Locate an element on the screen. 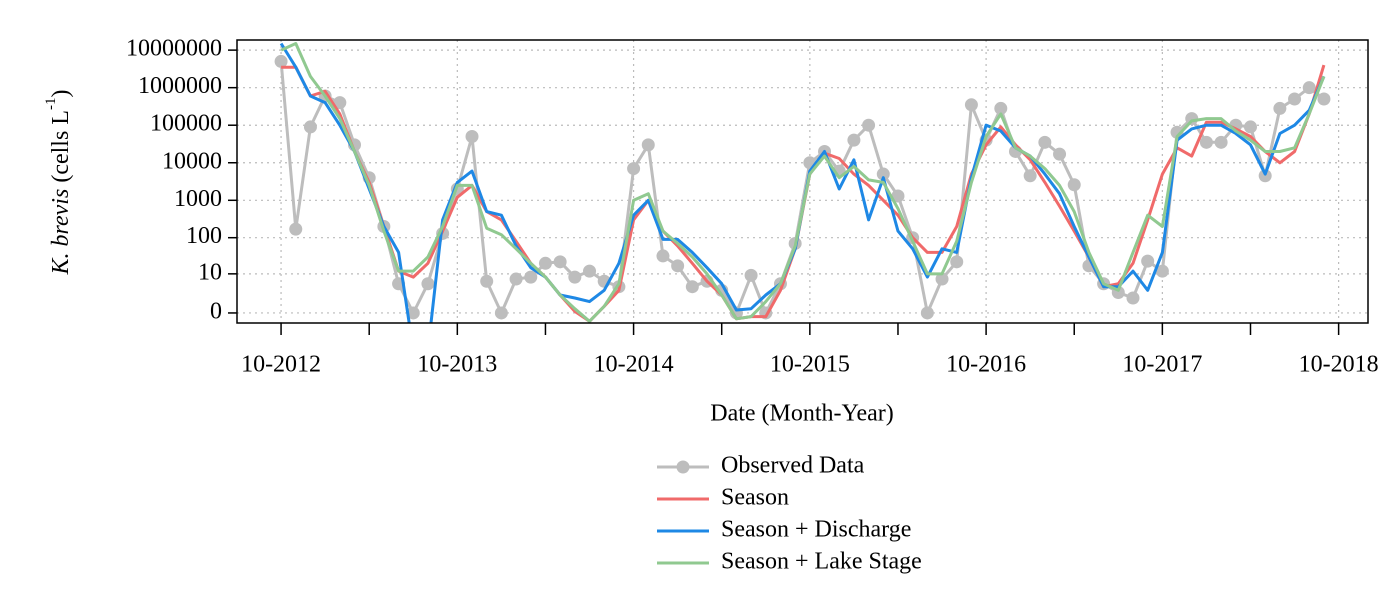 The height and width of the screenshot is (600, 1400). y-label-unit: (cells L is located at coordinates (61, 146).